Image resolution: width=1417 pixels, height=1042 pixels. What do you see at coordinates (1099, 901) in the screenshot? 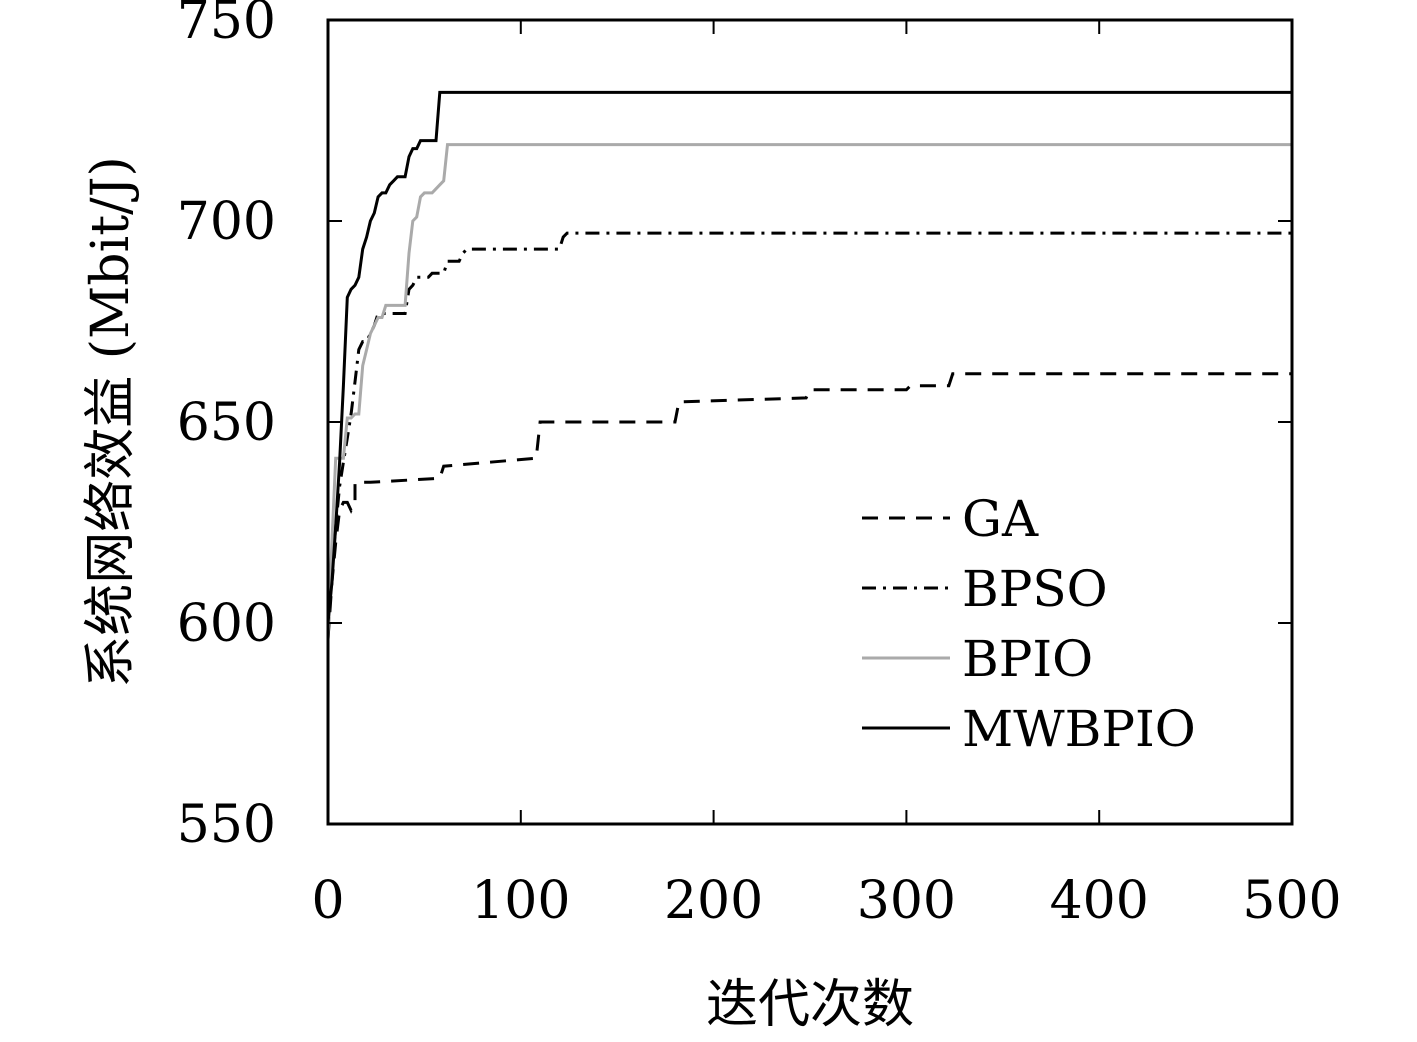
I see `x-tick-label: 400` at bounding box center [1099, 901].